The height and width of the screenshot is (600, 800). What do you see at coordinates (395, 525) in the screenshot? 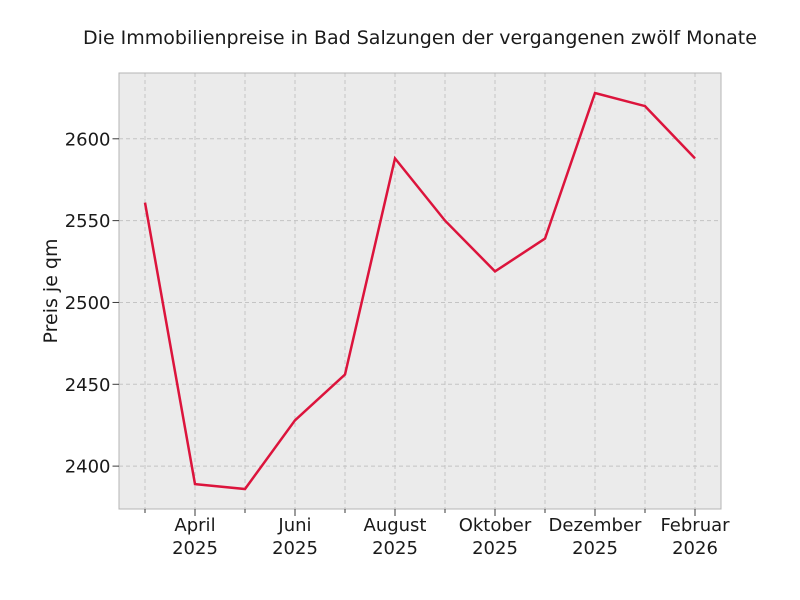
I see `x-tick-label-month: August` at bounding box center [395, 525].